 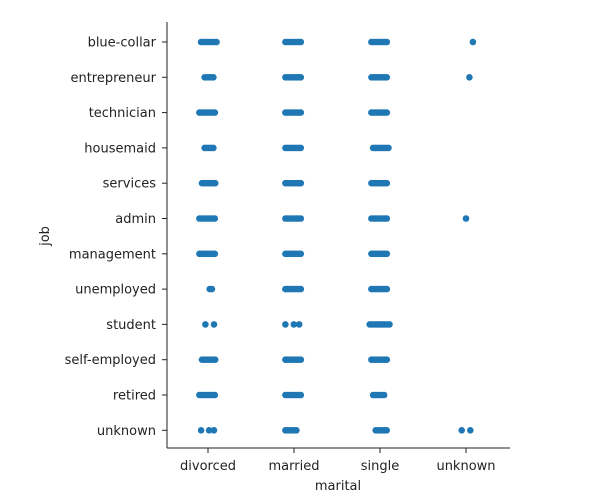 What do you see at coordinates (122, 113) in the screenshot?
I see `y-tick-label: technician` at bounding box center [122, 113].